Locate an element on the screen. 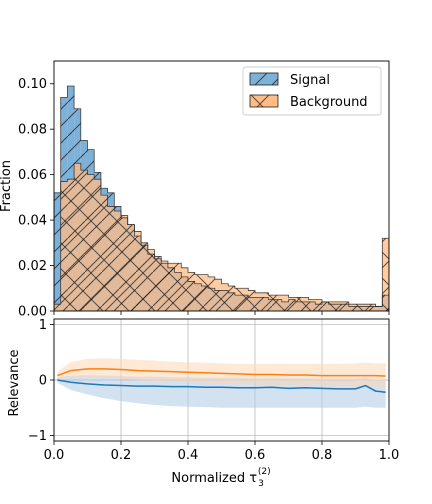  y-tick-label: 0.04 is located at coordinates (32, 221).